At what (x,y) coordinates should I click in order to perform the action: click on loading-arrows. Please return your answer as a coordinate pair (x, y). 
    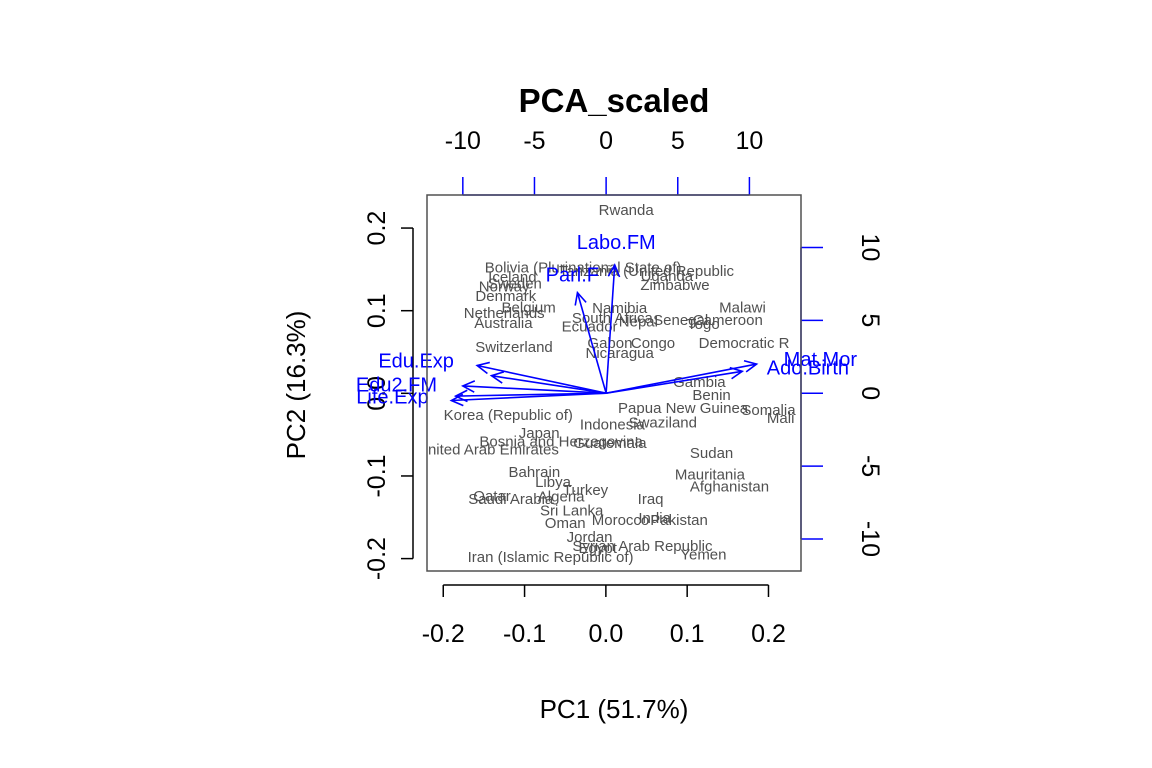
    Looking at the image, I should click on (604, 335).